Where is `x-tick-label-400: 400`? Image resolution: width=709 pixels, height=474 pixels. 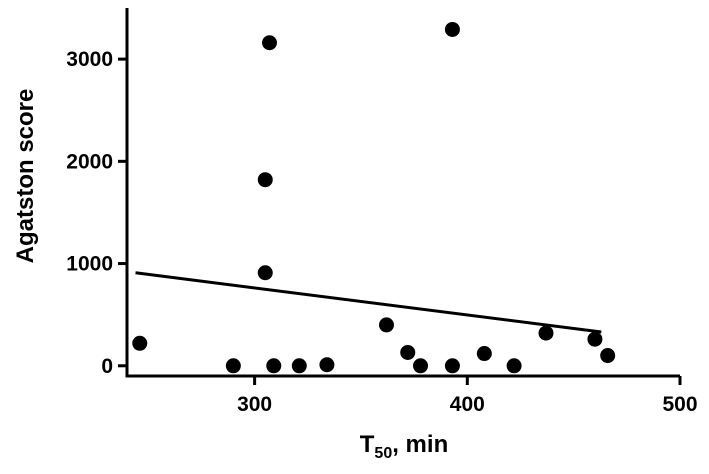
x-tick-label-400: 400 is located at coordinates (467, 404).